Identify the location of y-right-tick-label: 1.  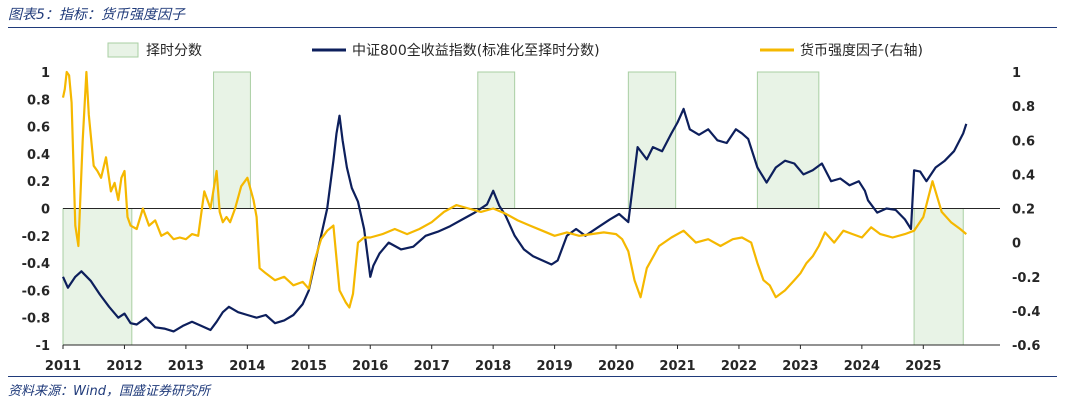
(1016, 73).